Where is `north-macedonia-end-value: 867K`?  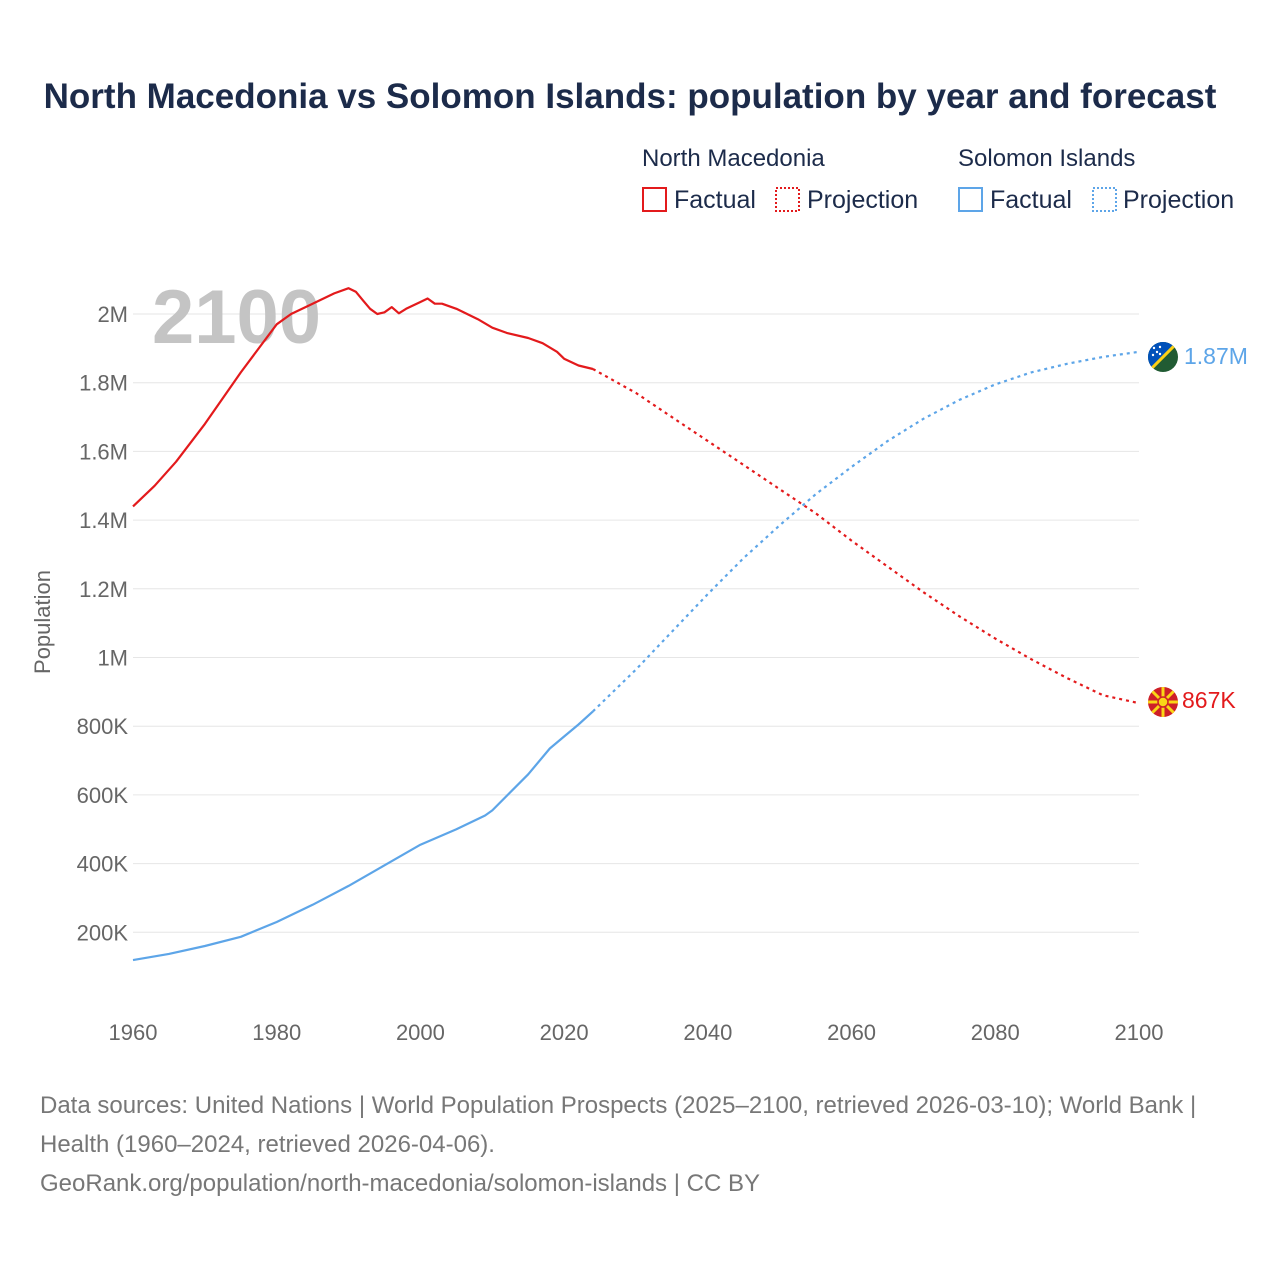
north-macedonia-end-value: 867K is located at coordinates (1209, 700).